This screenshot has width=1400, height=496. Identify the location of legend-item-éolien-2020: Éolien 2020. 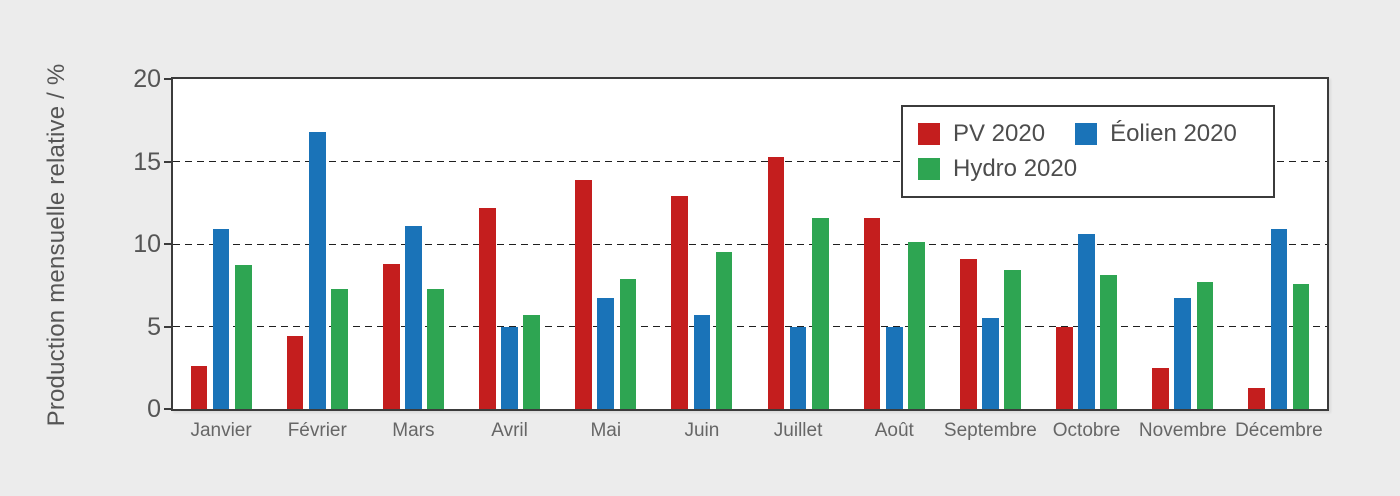
(1156, 134).